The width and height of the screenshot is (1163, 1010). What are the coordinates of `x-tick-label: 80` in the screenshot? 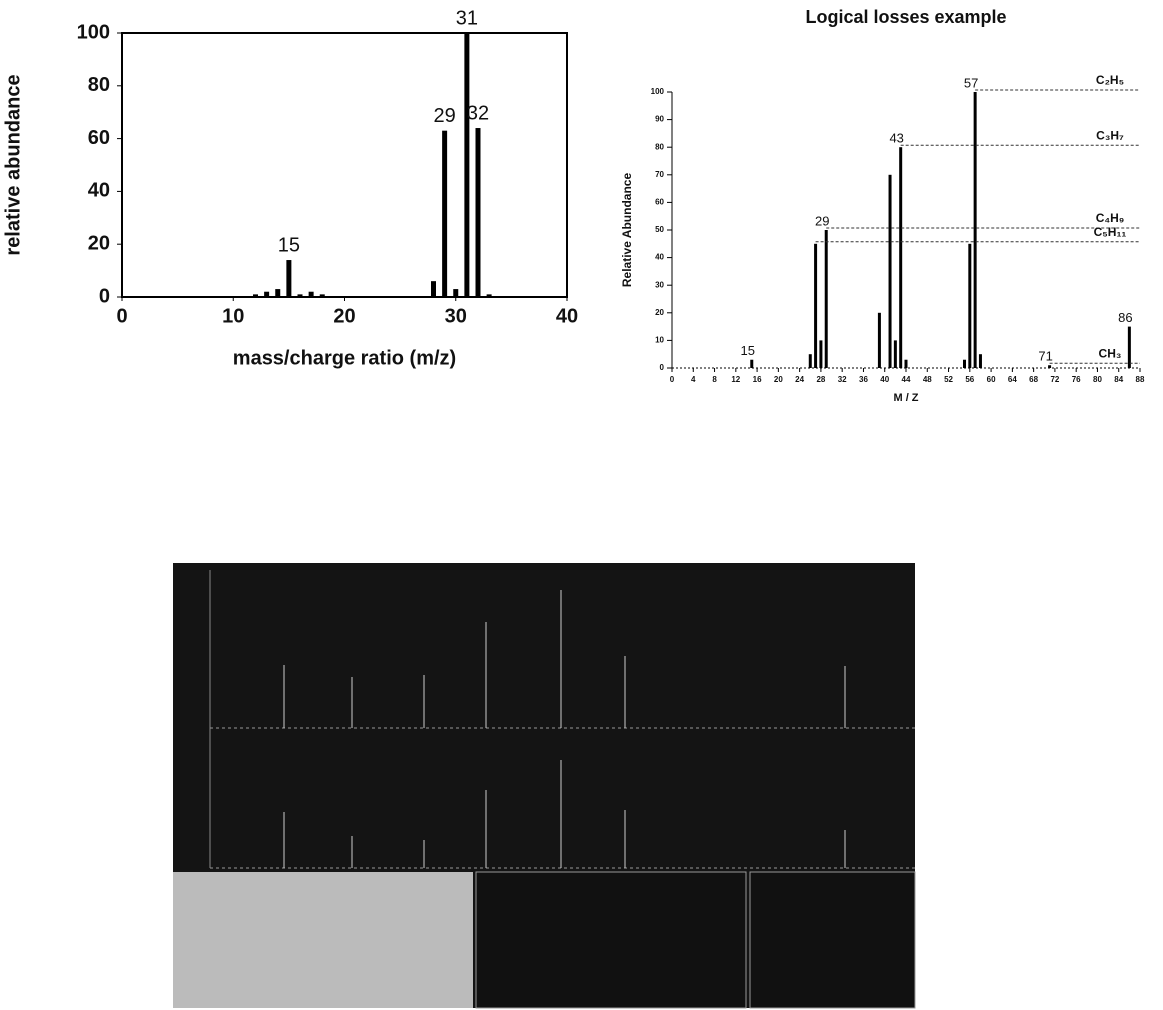 It's located at (1097, 379).